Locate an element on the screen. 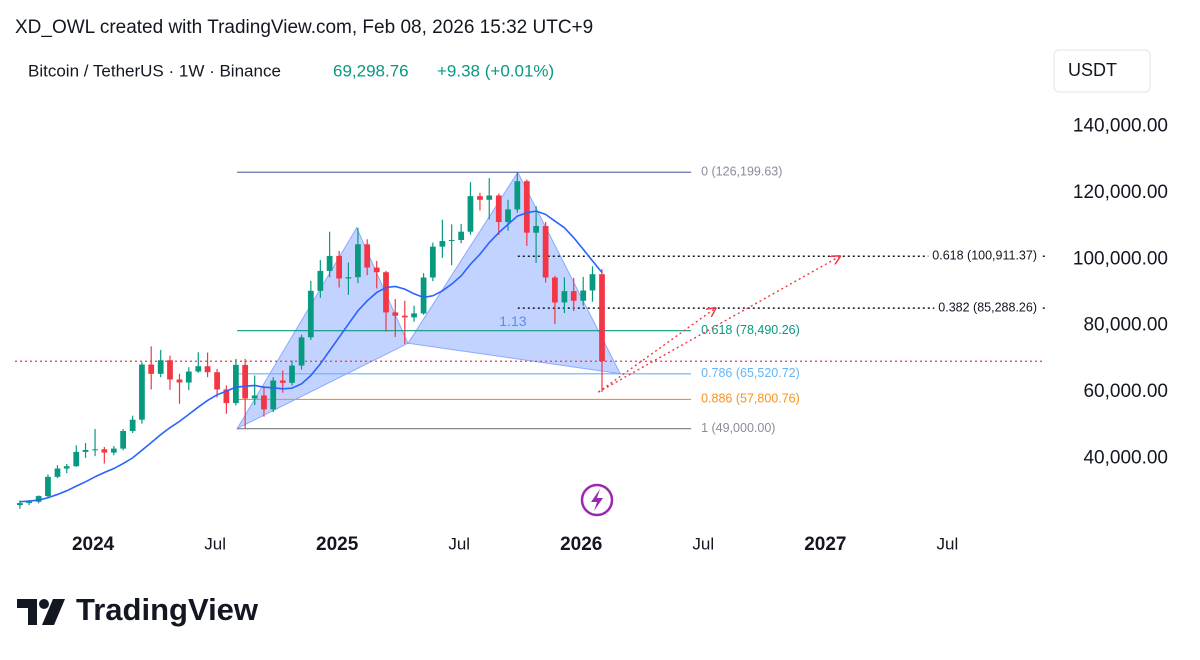  y-tick-label: 100,000.00 is located at coordinates (1120, 258).